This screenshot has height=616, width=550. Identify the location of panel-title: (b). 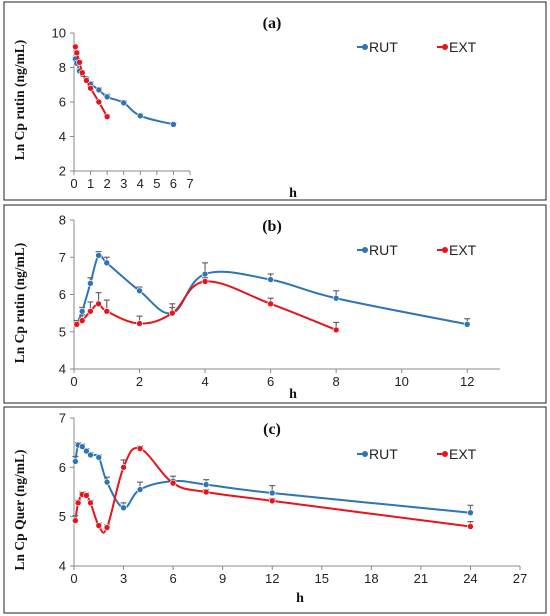
(272, 226).